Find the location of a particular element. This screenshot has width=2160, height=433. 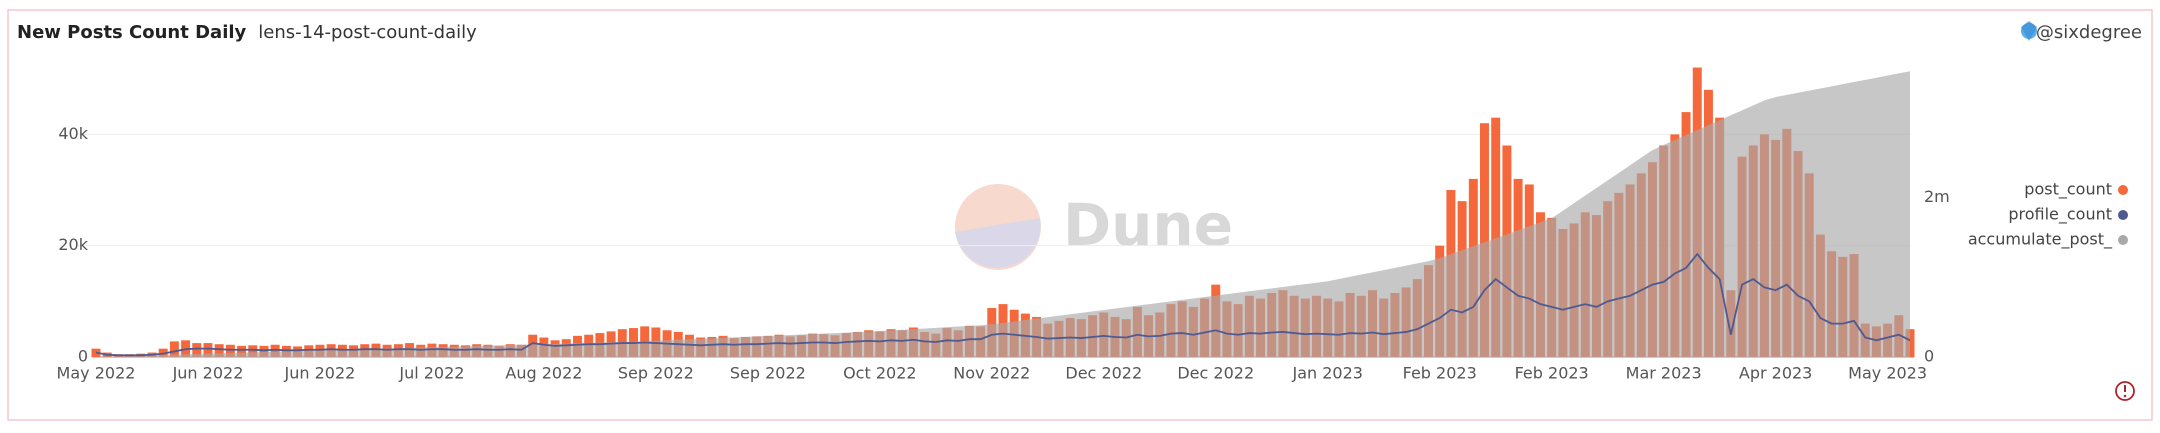

x-tick-label: Apr 2023 is located at coordinates (1775, 373).